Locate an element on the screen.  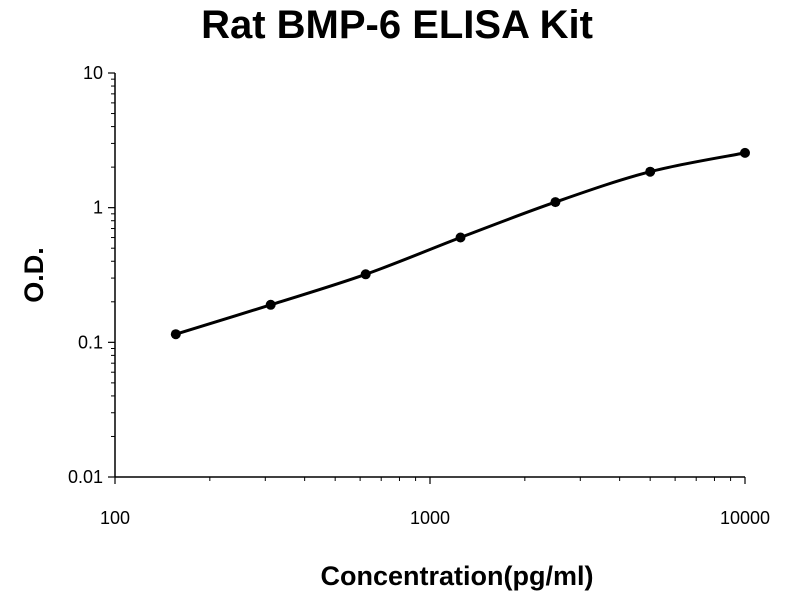
y-axis-title: O.D. is located at coordinates (34, 275).